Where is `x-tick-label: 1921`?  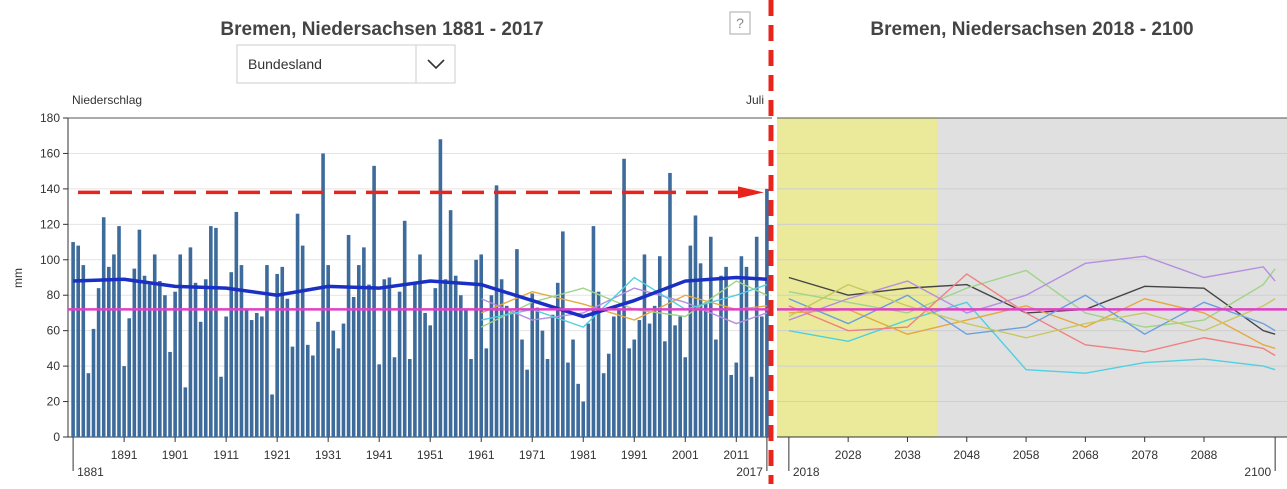 x-tick-label: 1921 is located at coordinates (277, 455).